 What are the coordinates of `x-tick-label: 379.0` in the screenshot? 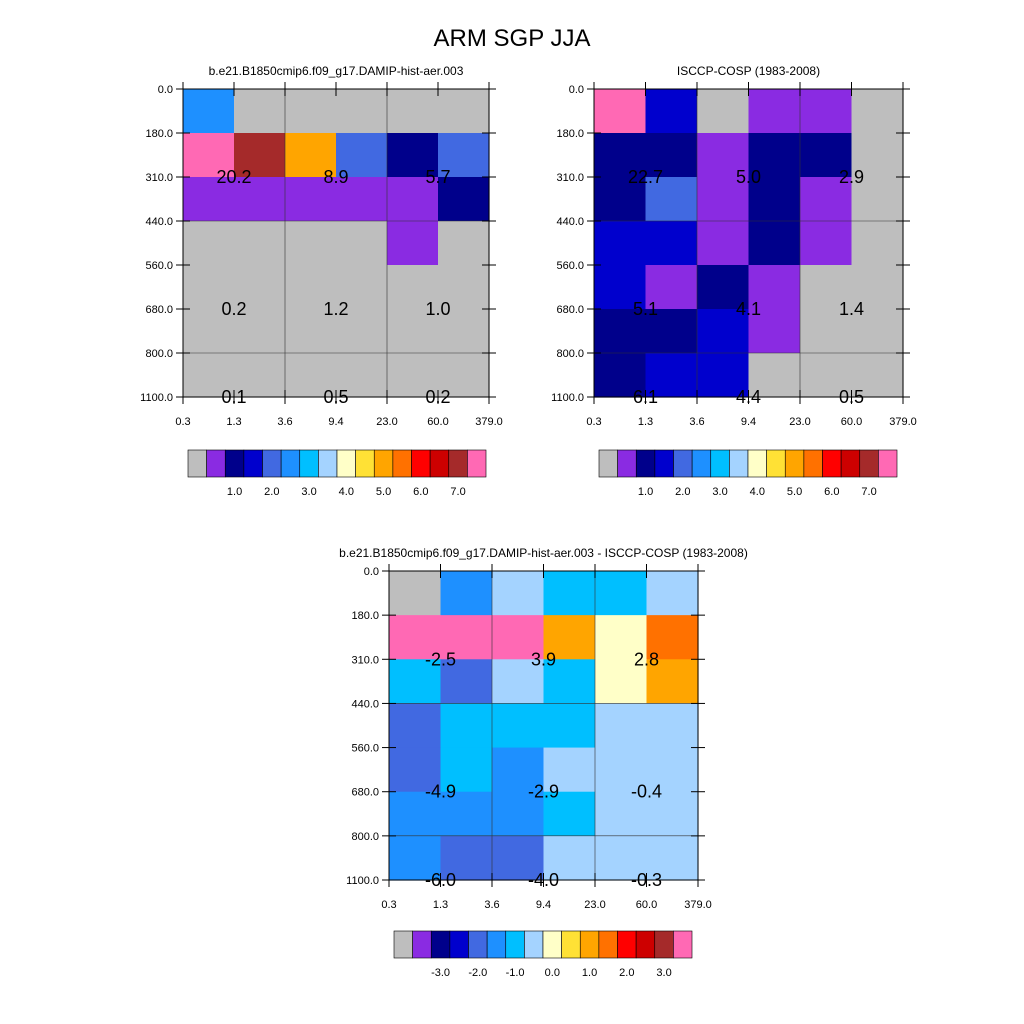 It's located at (698, 905).